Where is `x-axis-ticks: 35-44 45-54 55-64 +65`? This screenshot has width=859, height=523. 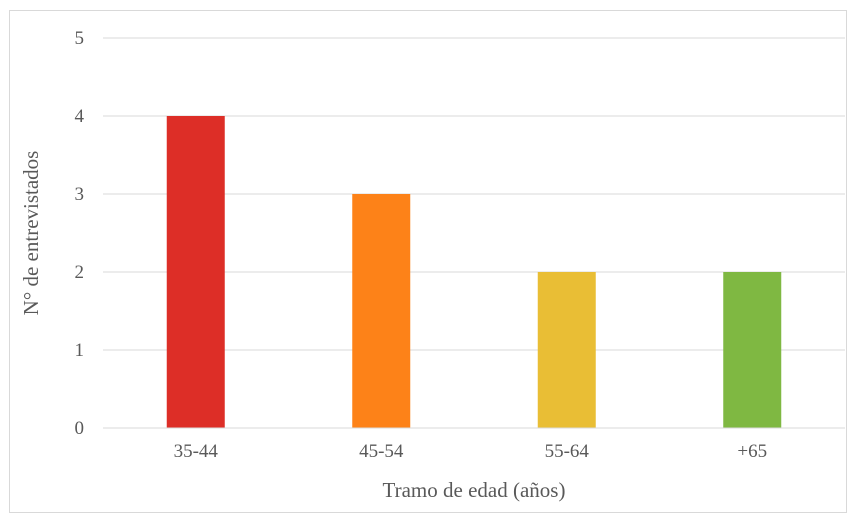
x-axis-ticks: 35-44 45-54 55-64 +65 is located at coordinates (471, 451).